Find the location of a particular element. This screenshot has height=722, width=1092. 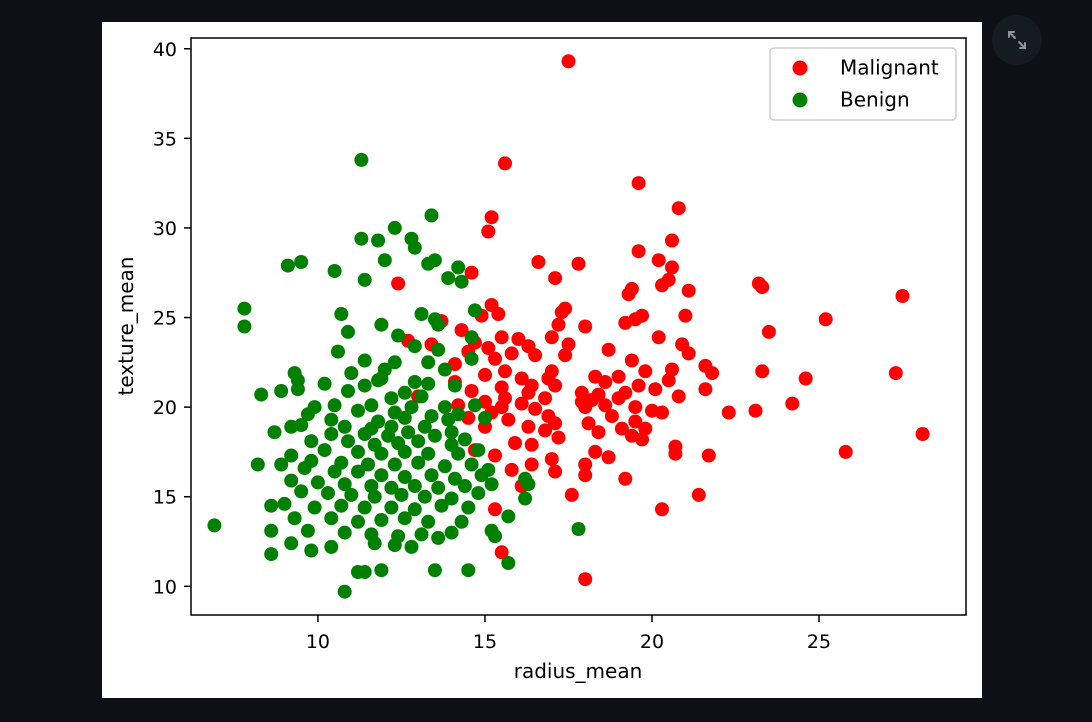

y-tick-label-1: 15 is located at coordinates (165, 498).